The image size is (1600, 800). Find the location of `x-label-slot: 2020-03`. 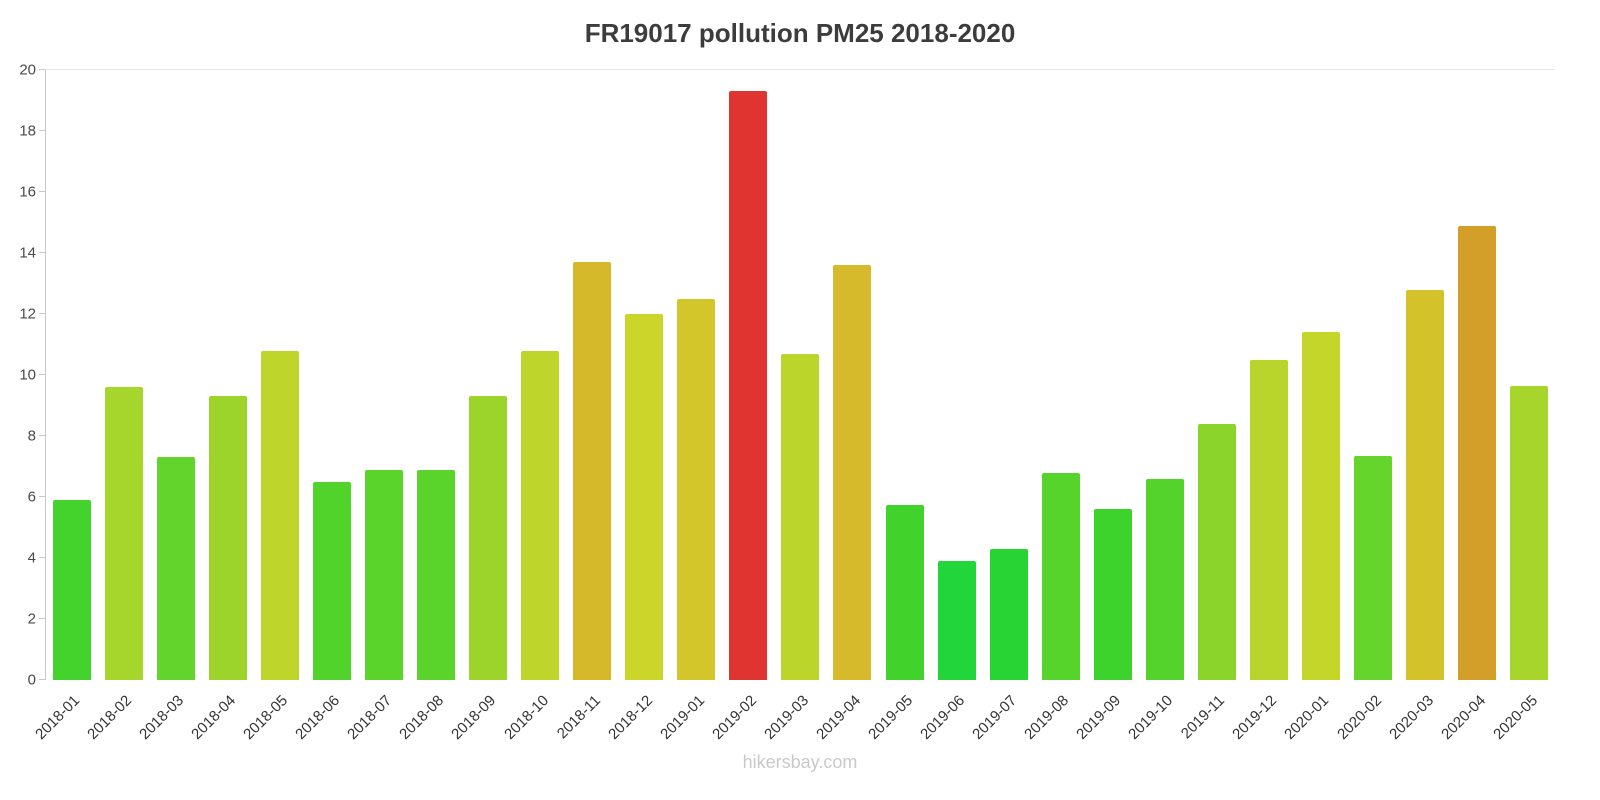

x-label-slot: 2020-03 is located at coordinates (1418, 720).